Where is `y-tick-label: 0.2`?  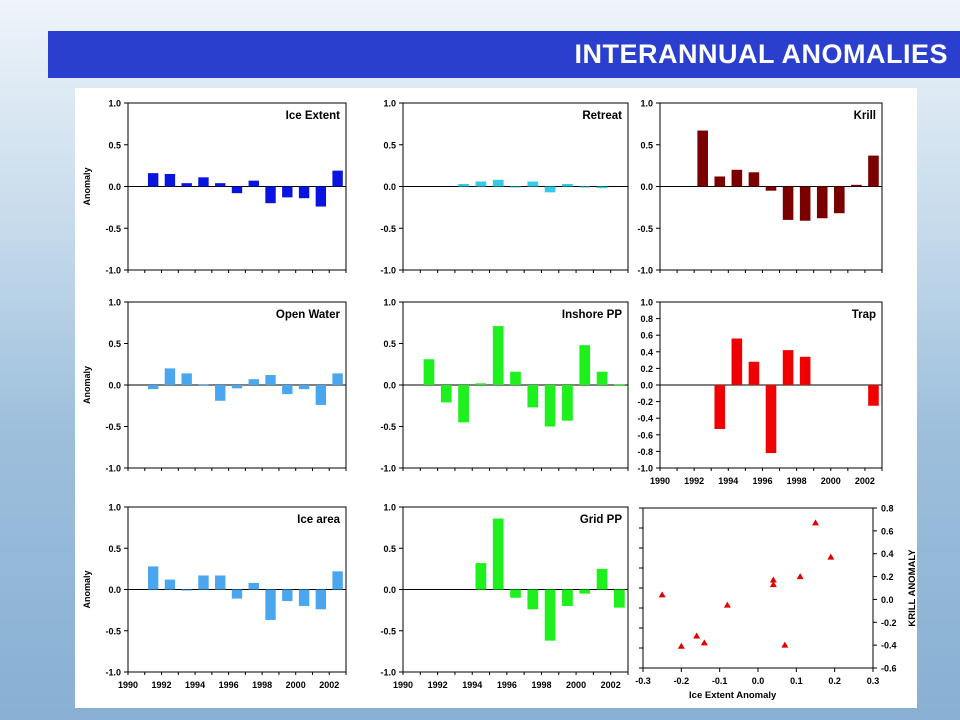 y-tick-label: 0.2 is located at coordinates (646, 369).